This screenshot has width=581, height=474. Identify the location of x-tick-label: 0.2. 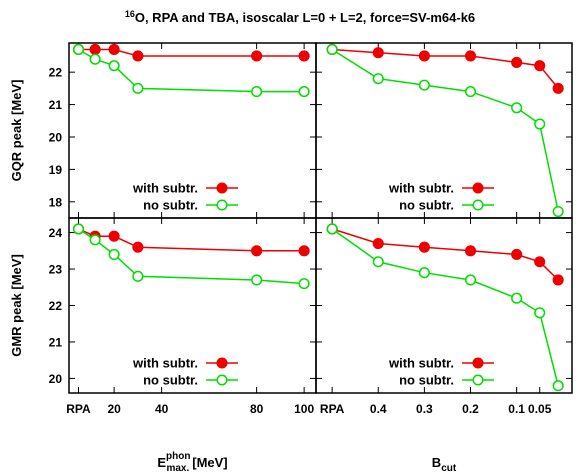
(470, 409).